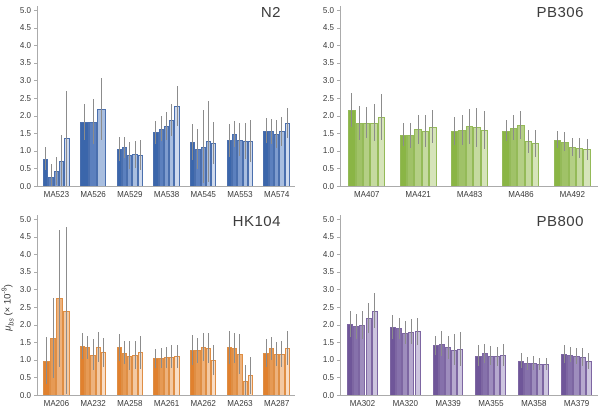  Describe the element at coordinates (572, 194) in the screenshot. I see `category-label: MA492` at that location.